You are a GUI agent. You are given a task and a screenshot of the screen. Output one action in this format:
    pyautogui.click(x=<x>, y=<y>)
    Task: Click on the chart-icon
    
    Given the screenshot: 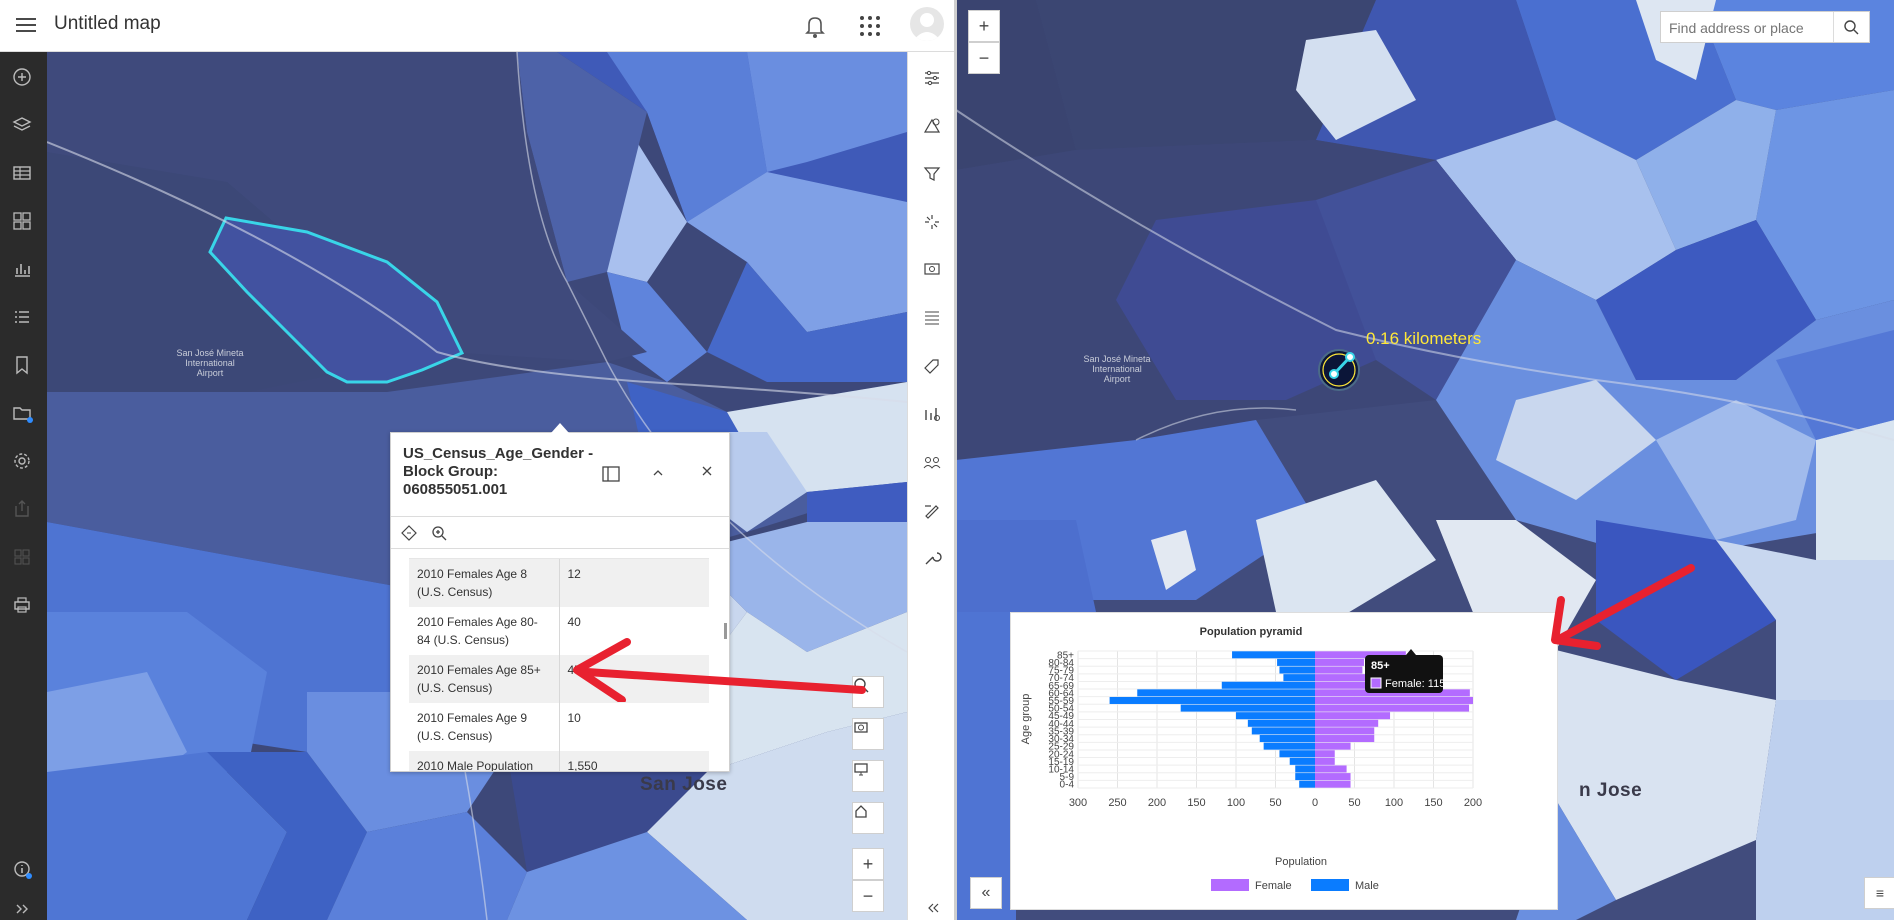 What is the action you would take?
    pyautogui.click(x=22, y=269)
    